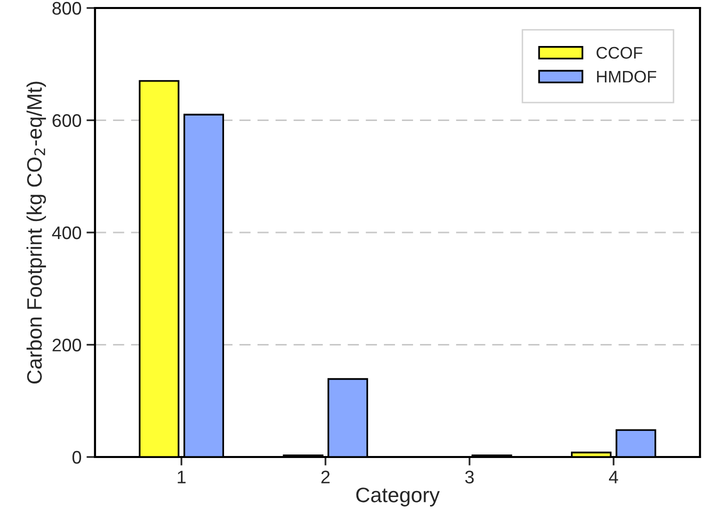 This screenshot has height=524, width=717. I want to click on y-tick-label: 0, so click(77, 457).